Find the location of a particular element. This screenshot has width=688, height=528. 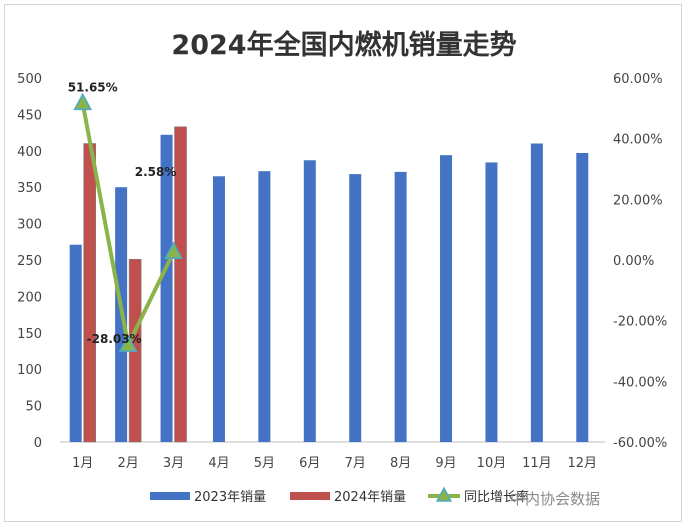

legend-swatch-2024 is located at coordinates (310, 496).